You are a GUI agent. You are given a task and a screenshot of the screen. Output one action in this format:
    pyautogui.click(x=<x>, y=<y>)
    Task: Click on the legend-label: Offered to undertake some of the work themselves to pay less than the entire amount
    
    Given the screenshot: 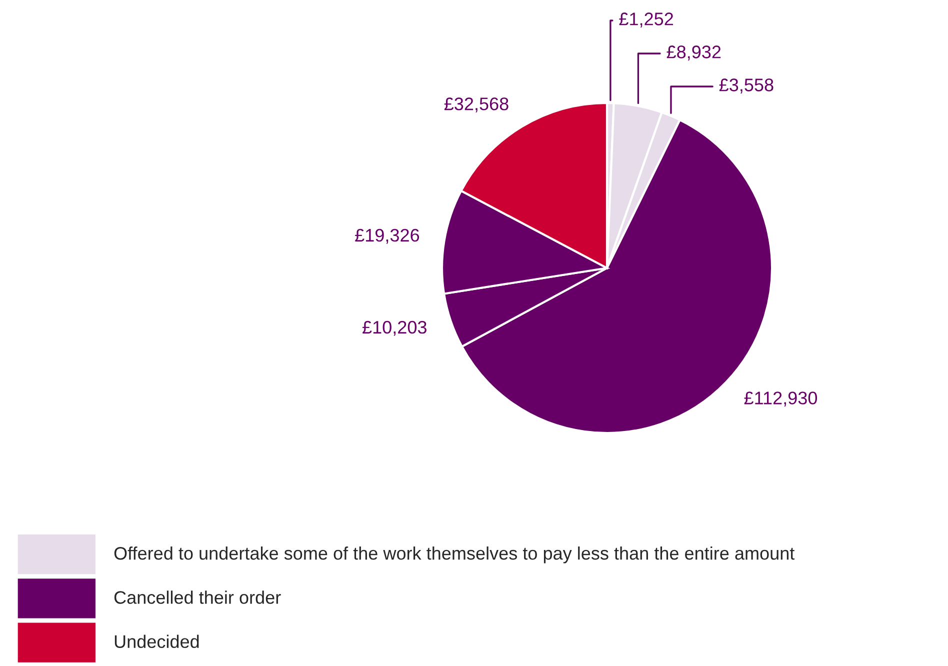 What is the action you would take?
    pyautogui.click(x=454, y=555)
    